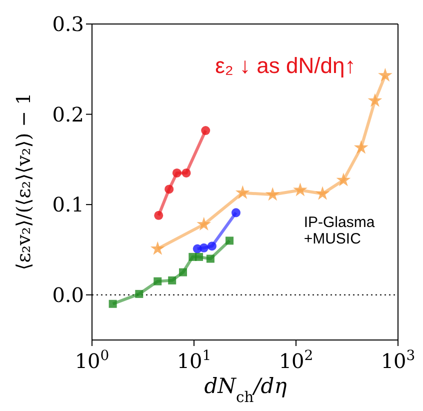 The image size is (423, 411). I want to click on x-tick-label: 10$^{2}$, so click(296, 360).